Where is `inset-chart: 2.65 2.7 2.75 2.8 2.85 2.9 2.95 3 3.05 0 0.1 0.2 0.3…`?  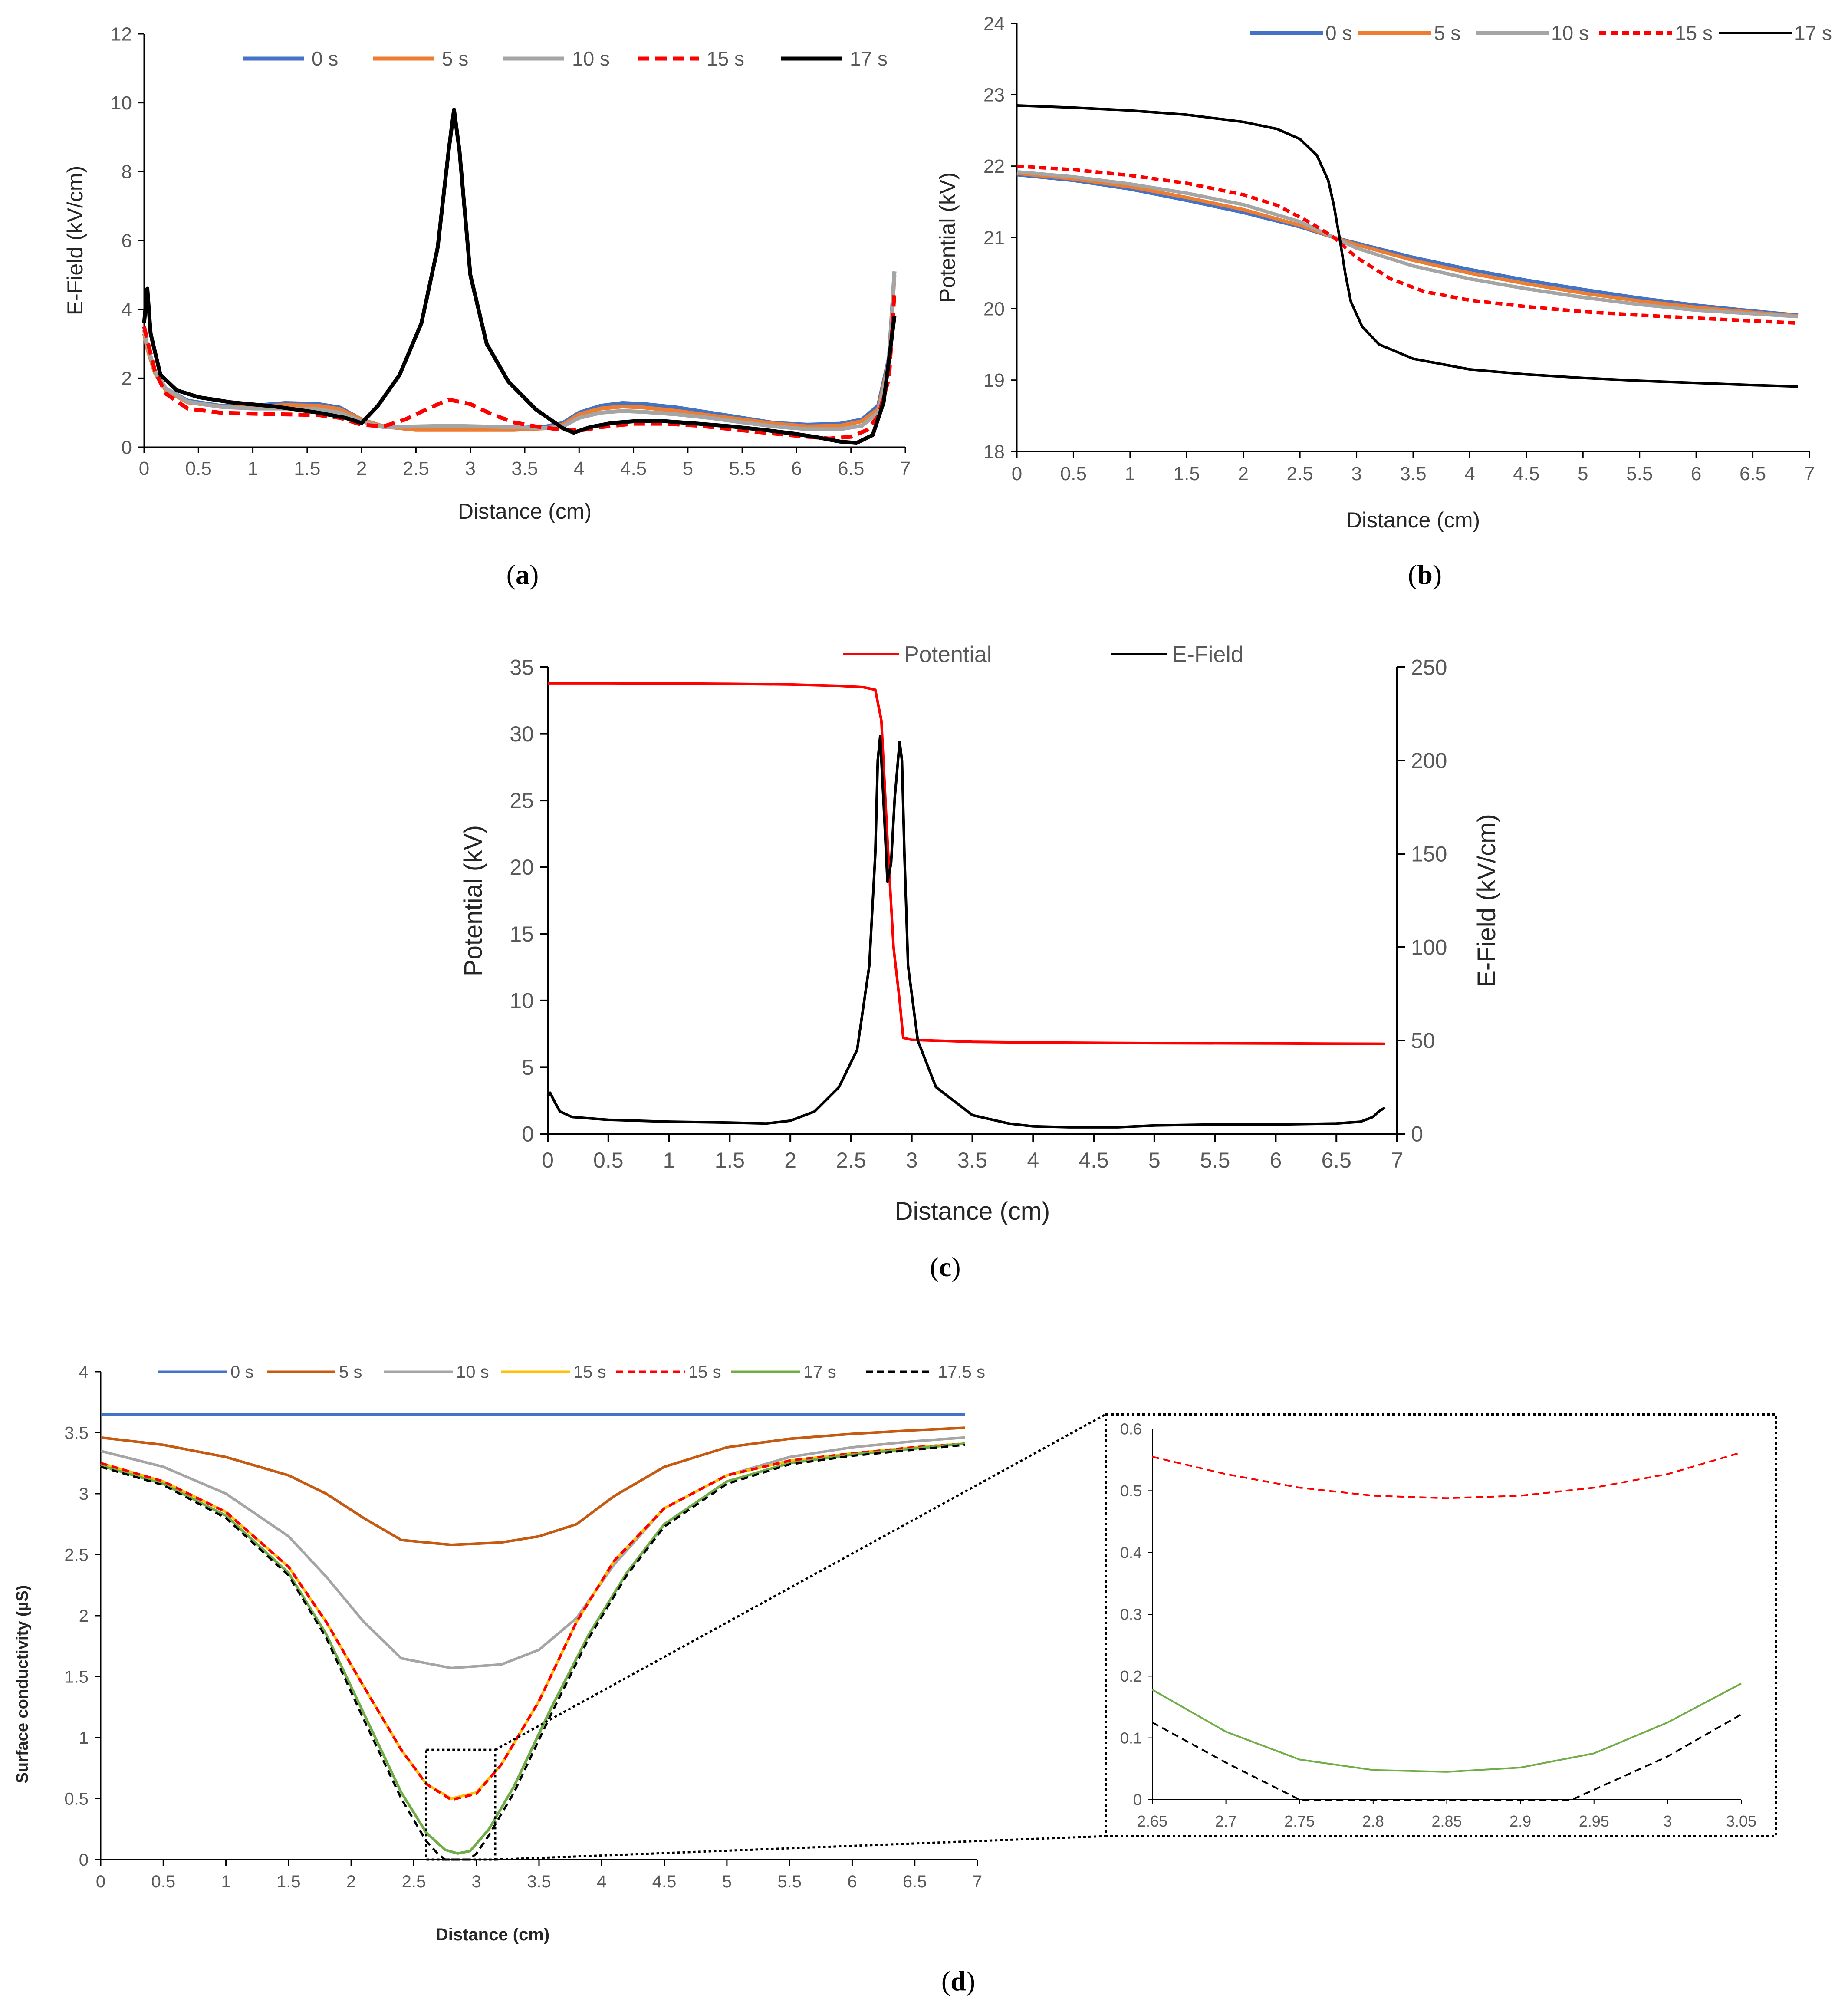 inset-chart: 2.65 2.7 2.75 2.8 2.85 2.9 2.95 3 3.05 0 0.1 0.2 0.3… is located at coordinates (1438, 1625).